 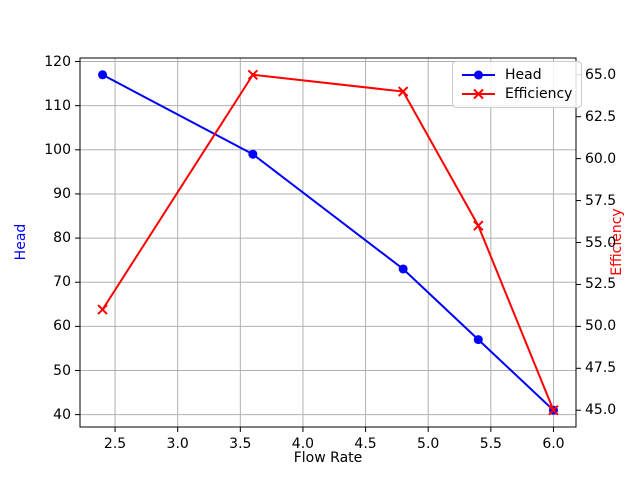 I want to click on y-tick-label-left: 110, so click(x=57, y=105).